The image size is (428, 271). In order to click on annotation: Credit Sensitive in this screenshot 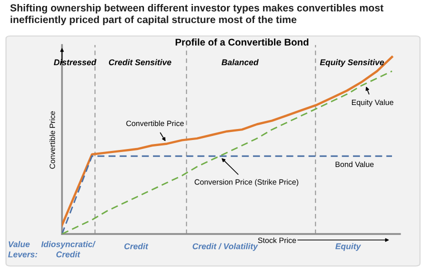, I will do `click(140, 62)`.